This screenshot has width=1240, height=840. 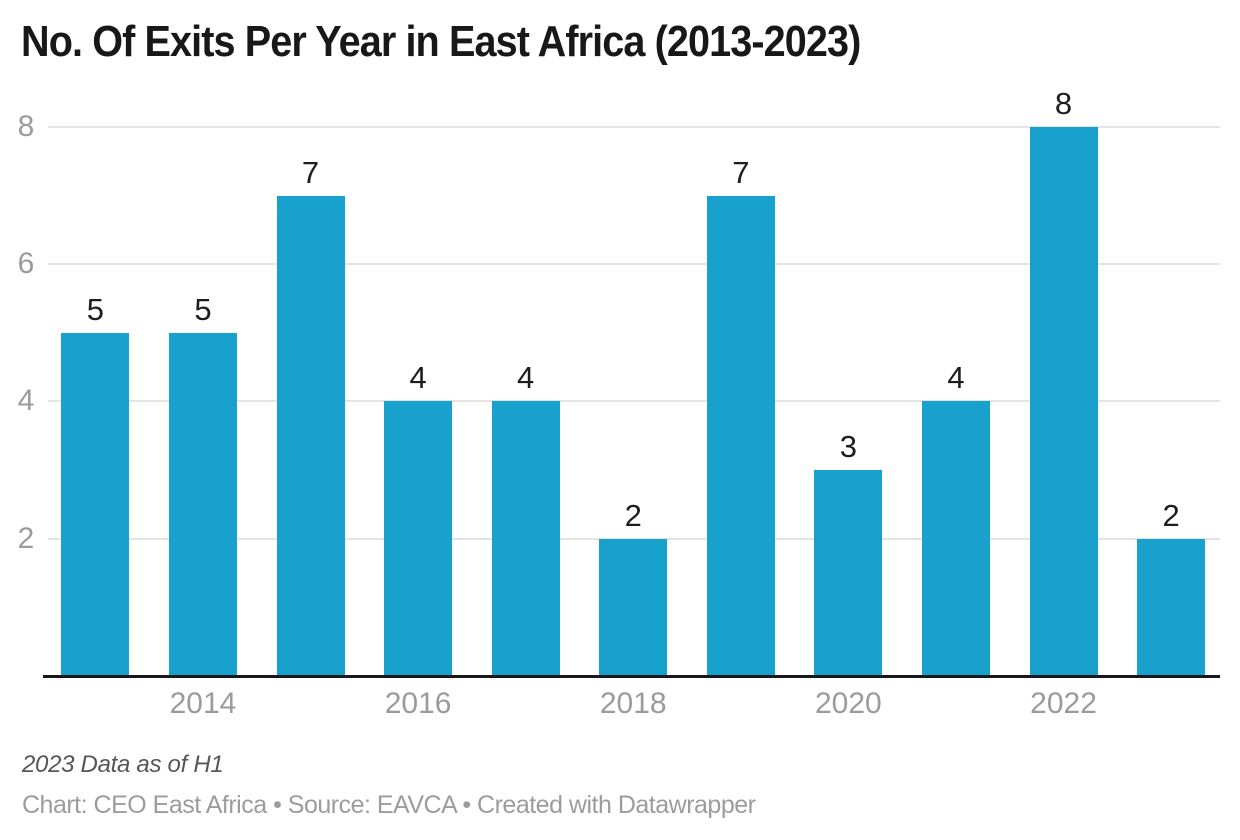 I want to click on bar-2022, so click(x=1063, y=401).